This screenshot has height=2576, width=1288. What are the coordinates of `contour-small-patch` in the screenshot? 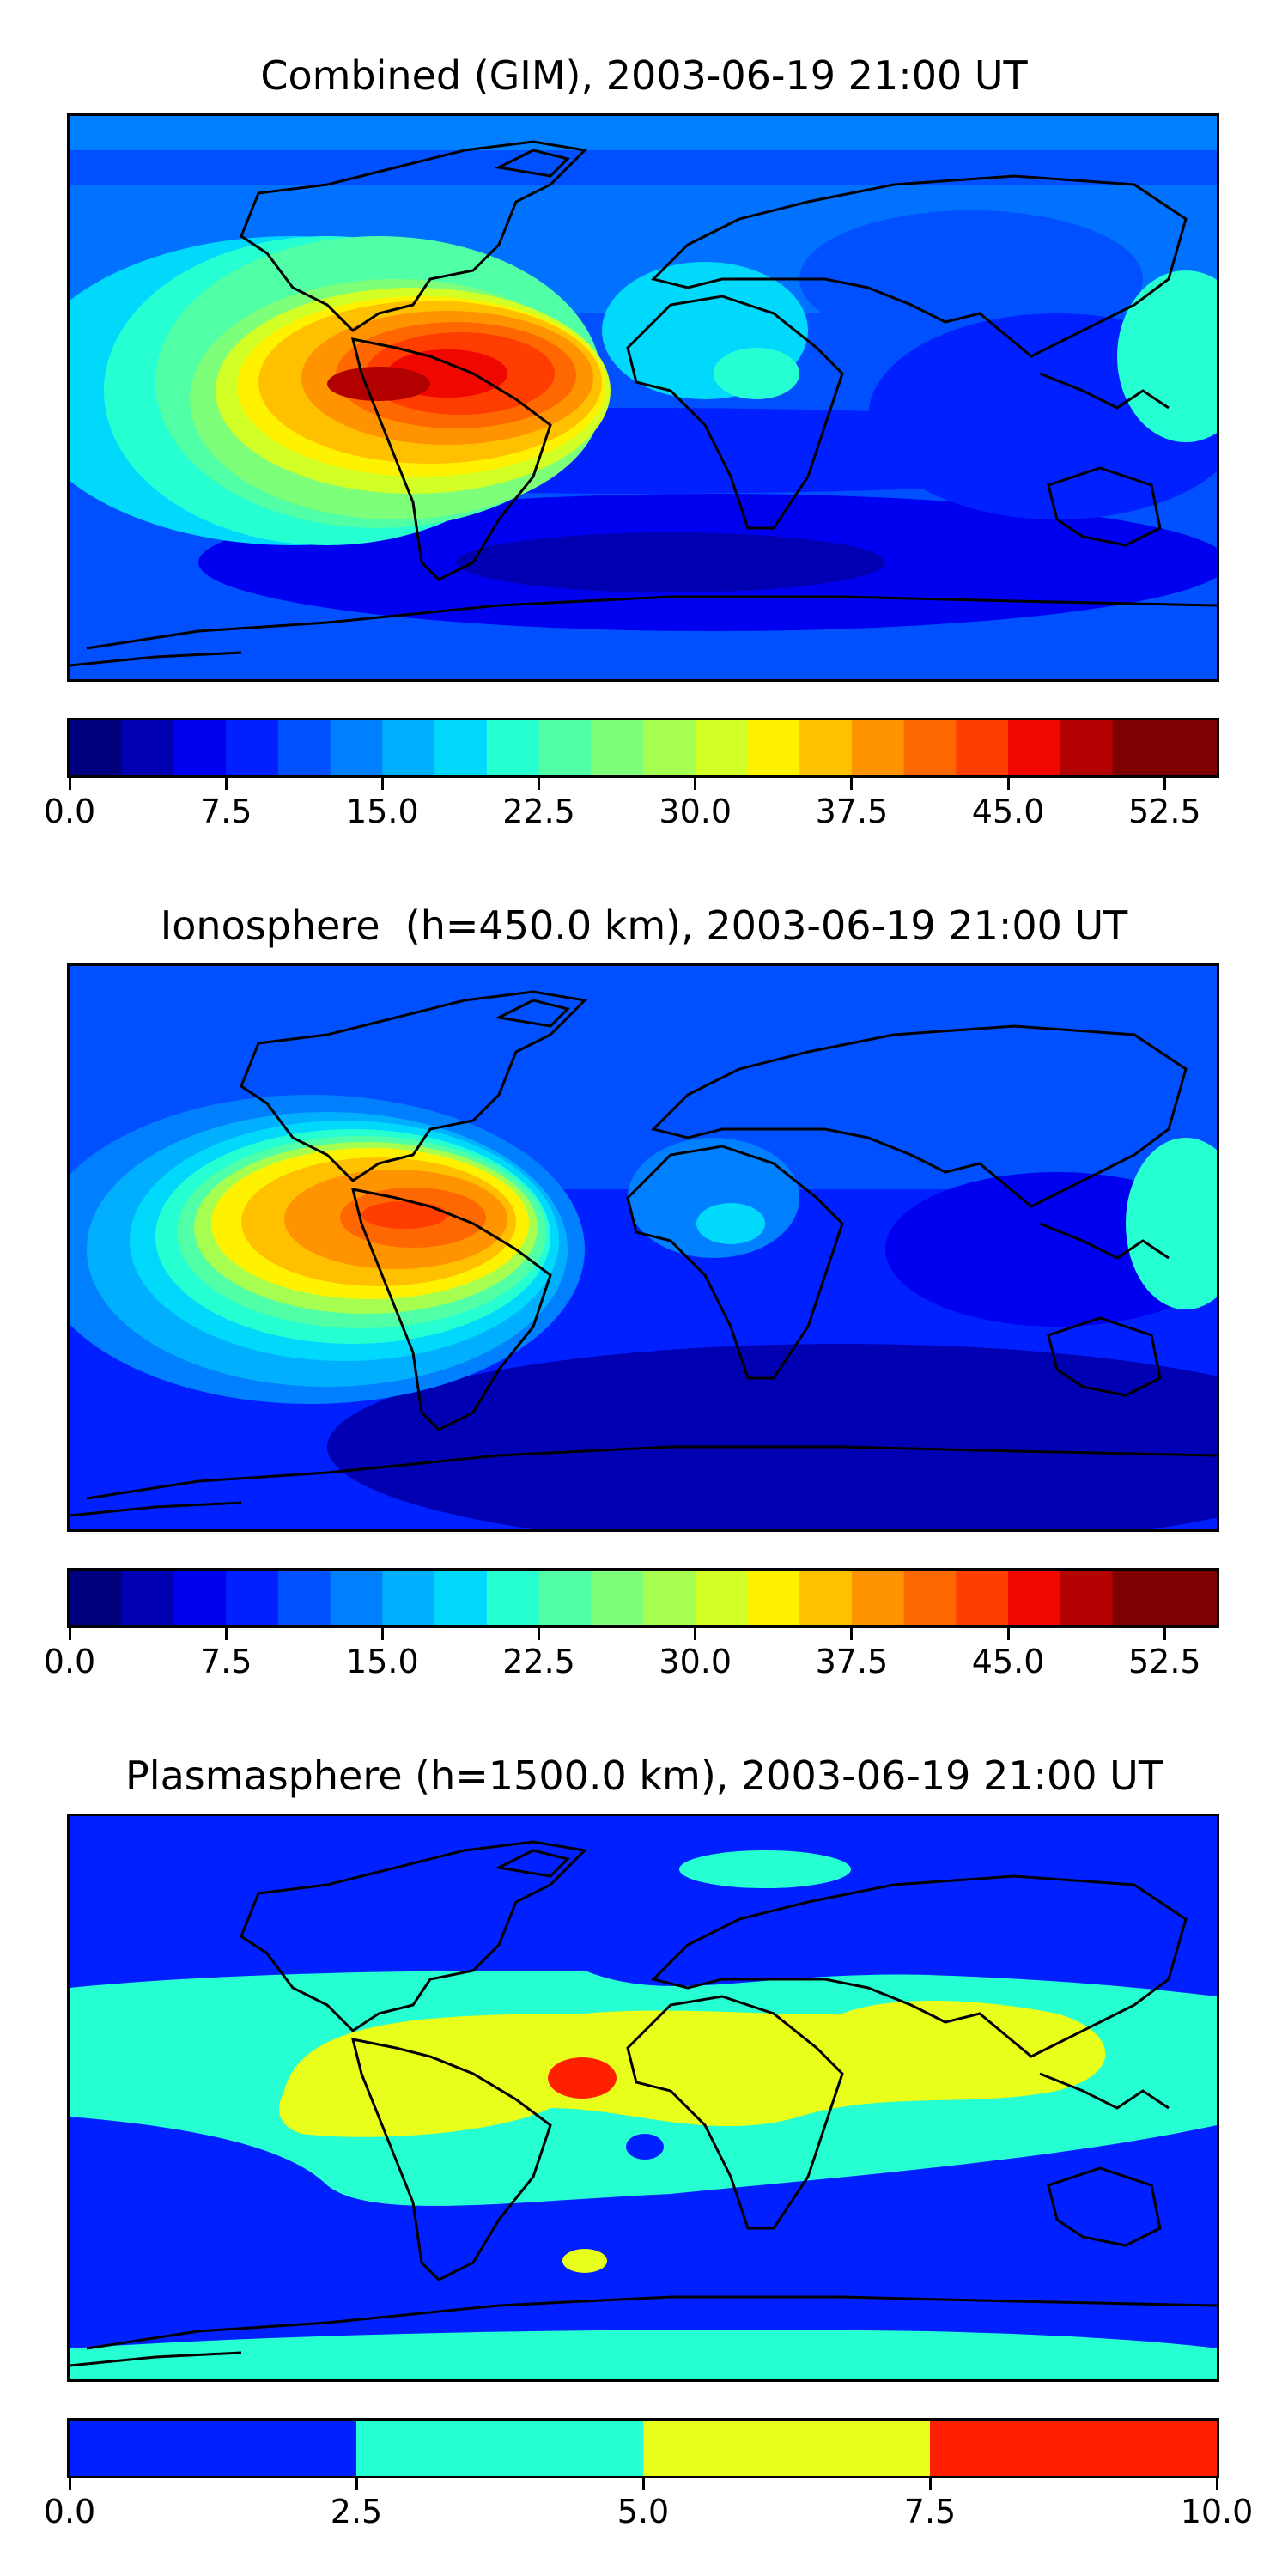 It's located at (585, 2261).